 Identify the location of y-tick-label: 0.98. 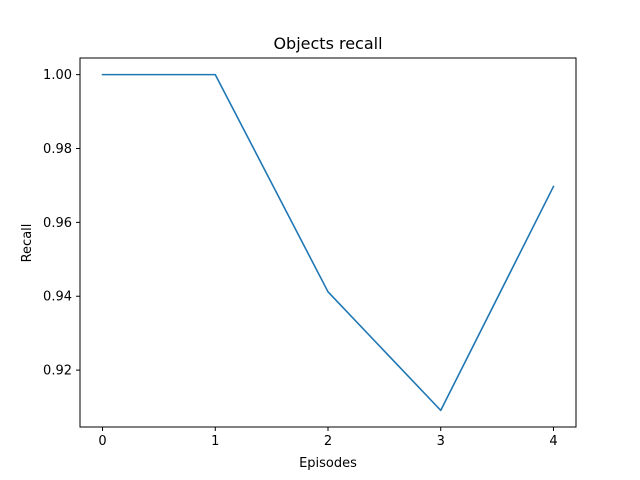
(57, 149).